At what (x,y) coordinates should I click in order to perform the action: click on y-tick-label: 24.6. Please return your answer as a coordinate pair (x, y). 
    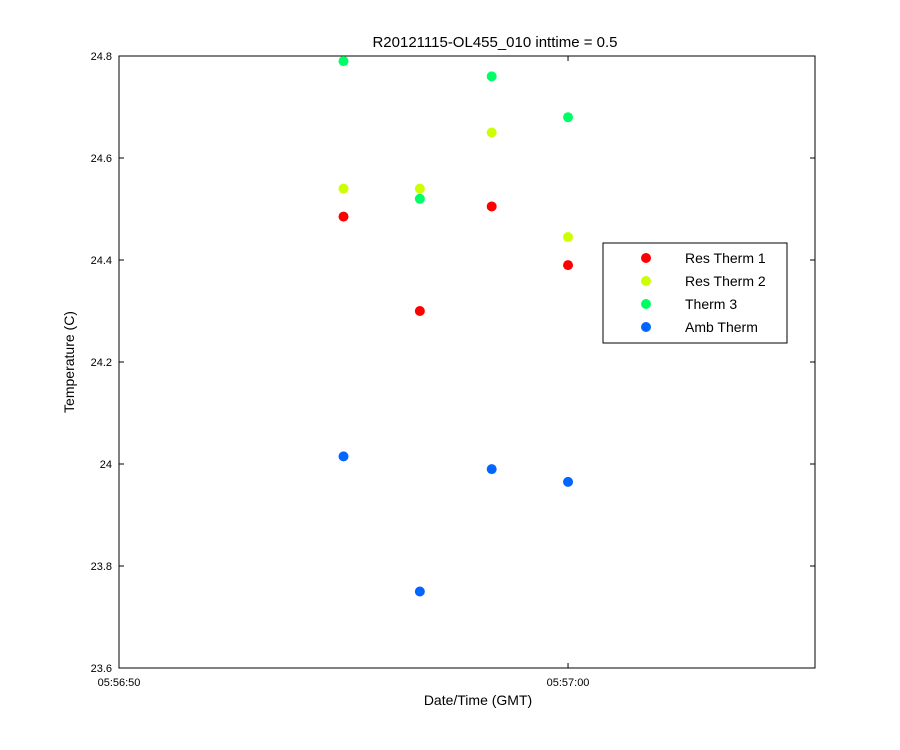
    Looking at the image, I should click on (101, 159).